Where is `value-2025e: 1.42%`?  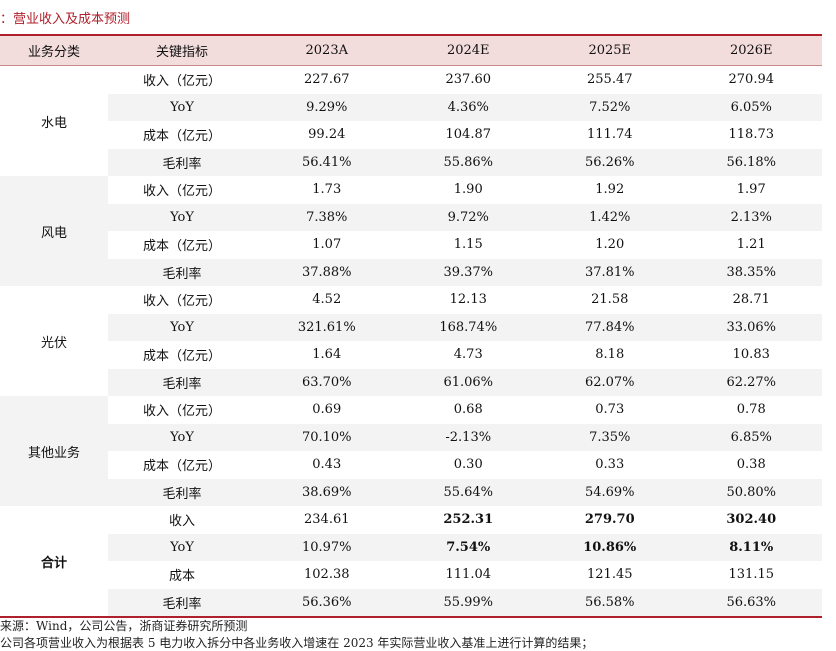 value-2025e: 1.42% is located at coordinates (610, 217).